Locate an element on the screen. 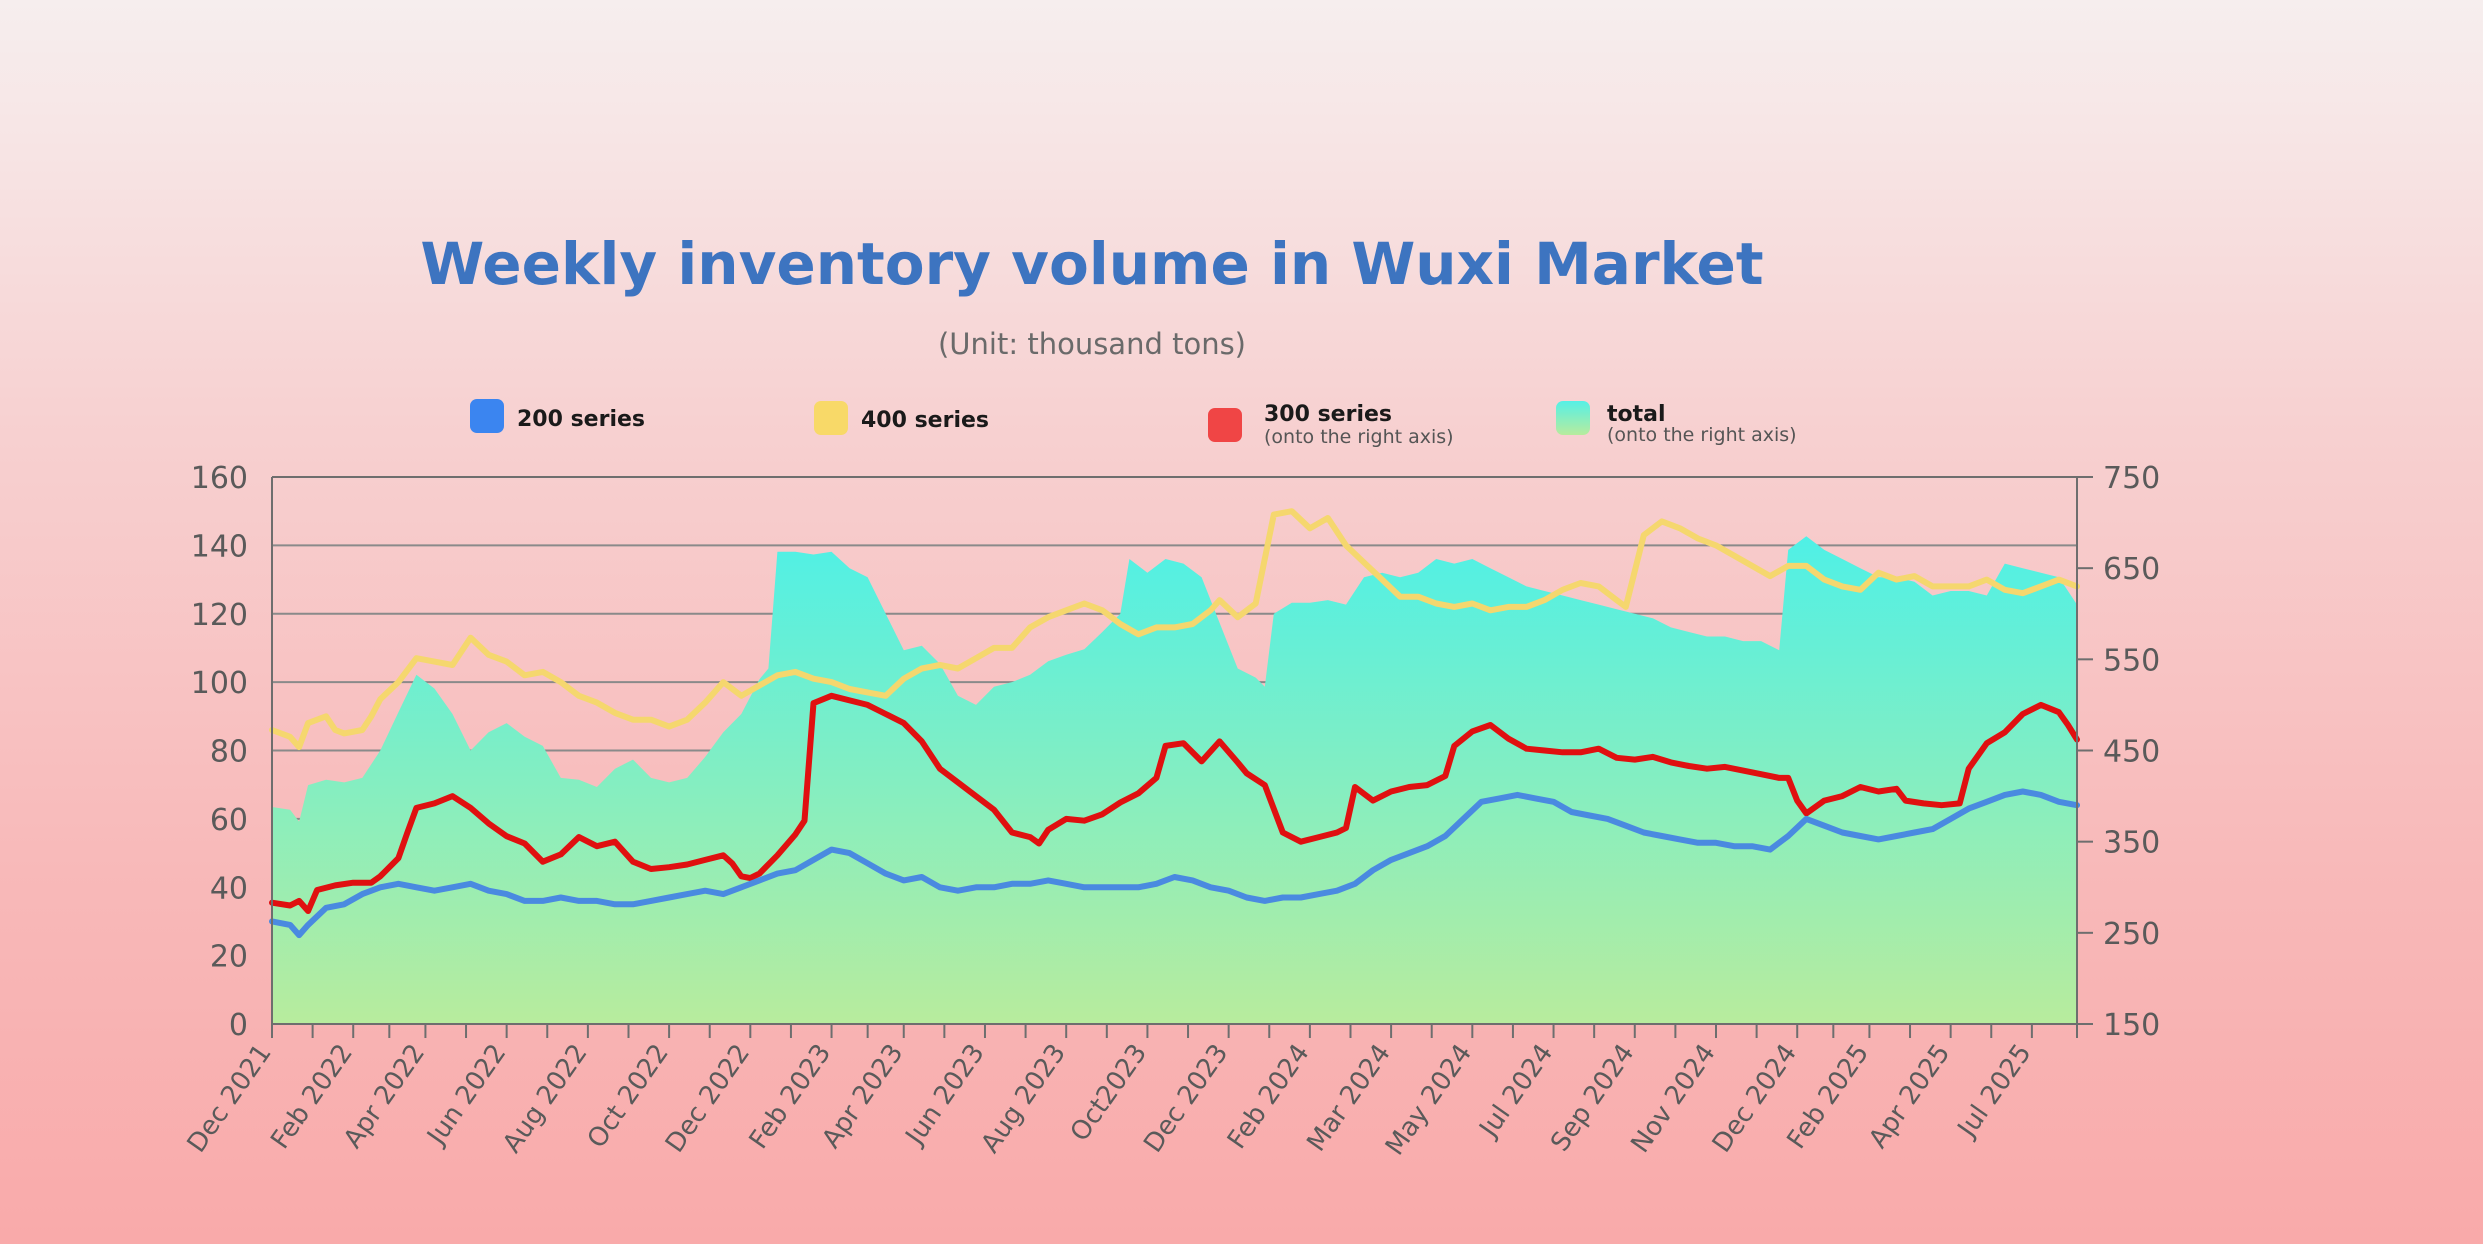  y-left-tick-label: 40 is located at coordinates (229, 888).